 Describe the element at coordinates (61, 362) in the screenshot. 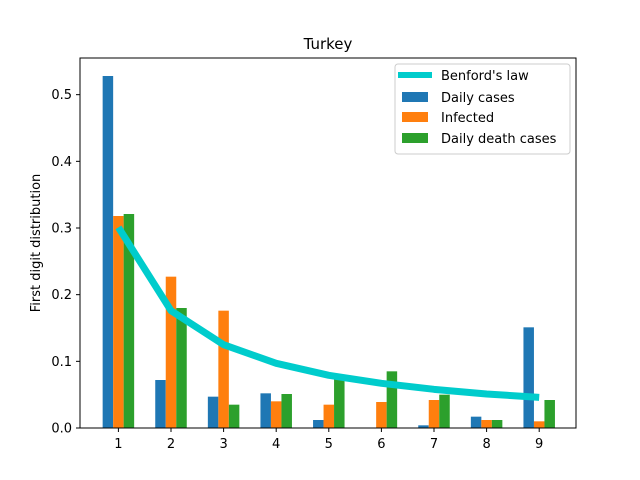

I see `y-tick-label: 0.1` at that location.